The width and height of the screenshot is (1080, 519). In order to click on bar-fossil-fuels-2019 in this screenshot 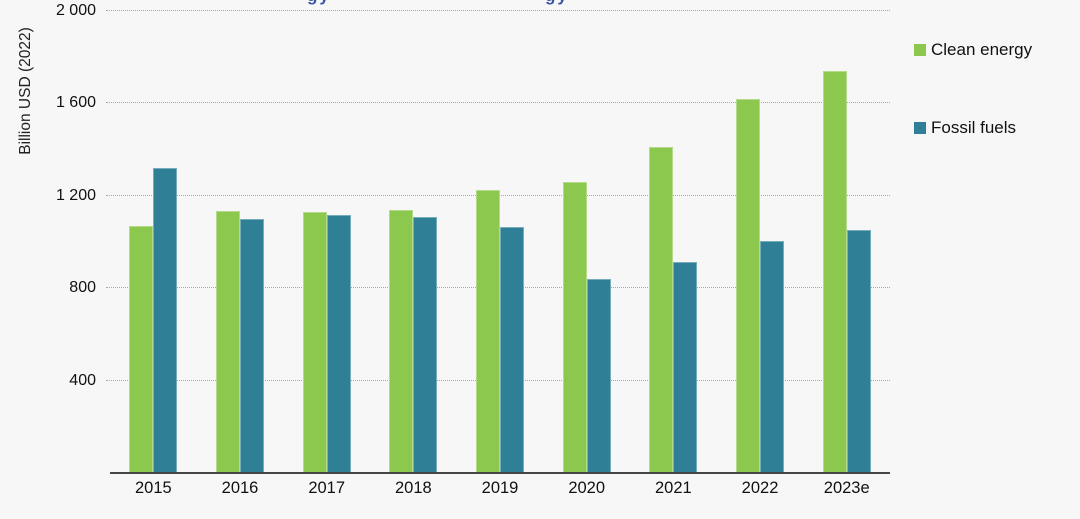, I will do `click(512, 350)`.